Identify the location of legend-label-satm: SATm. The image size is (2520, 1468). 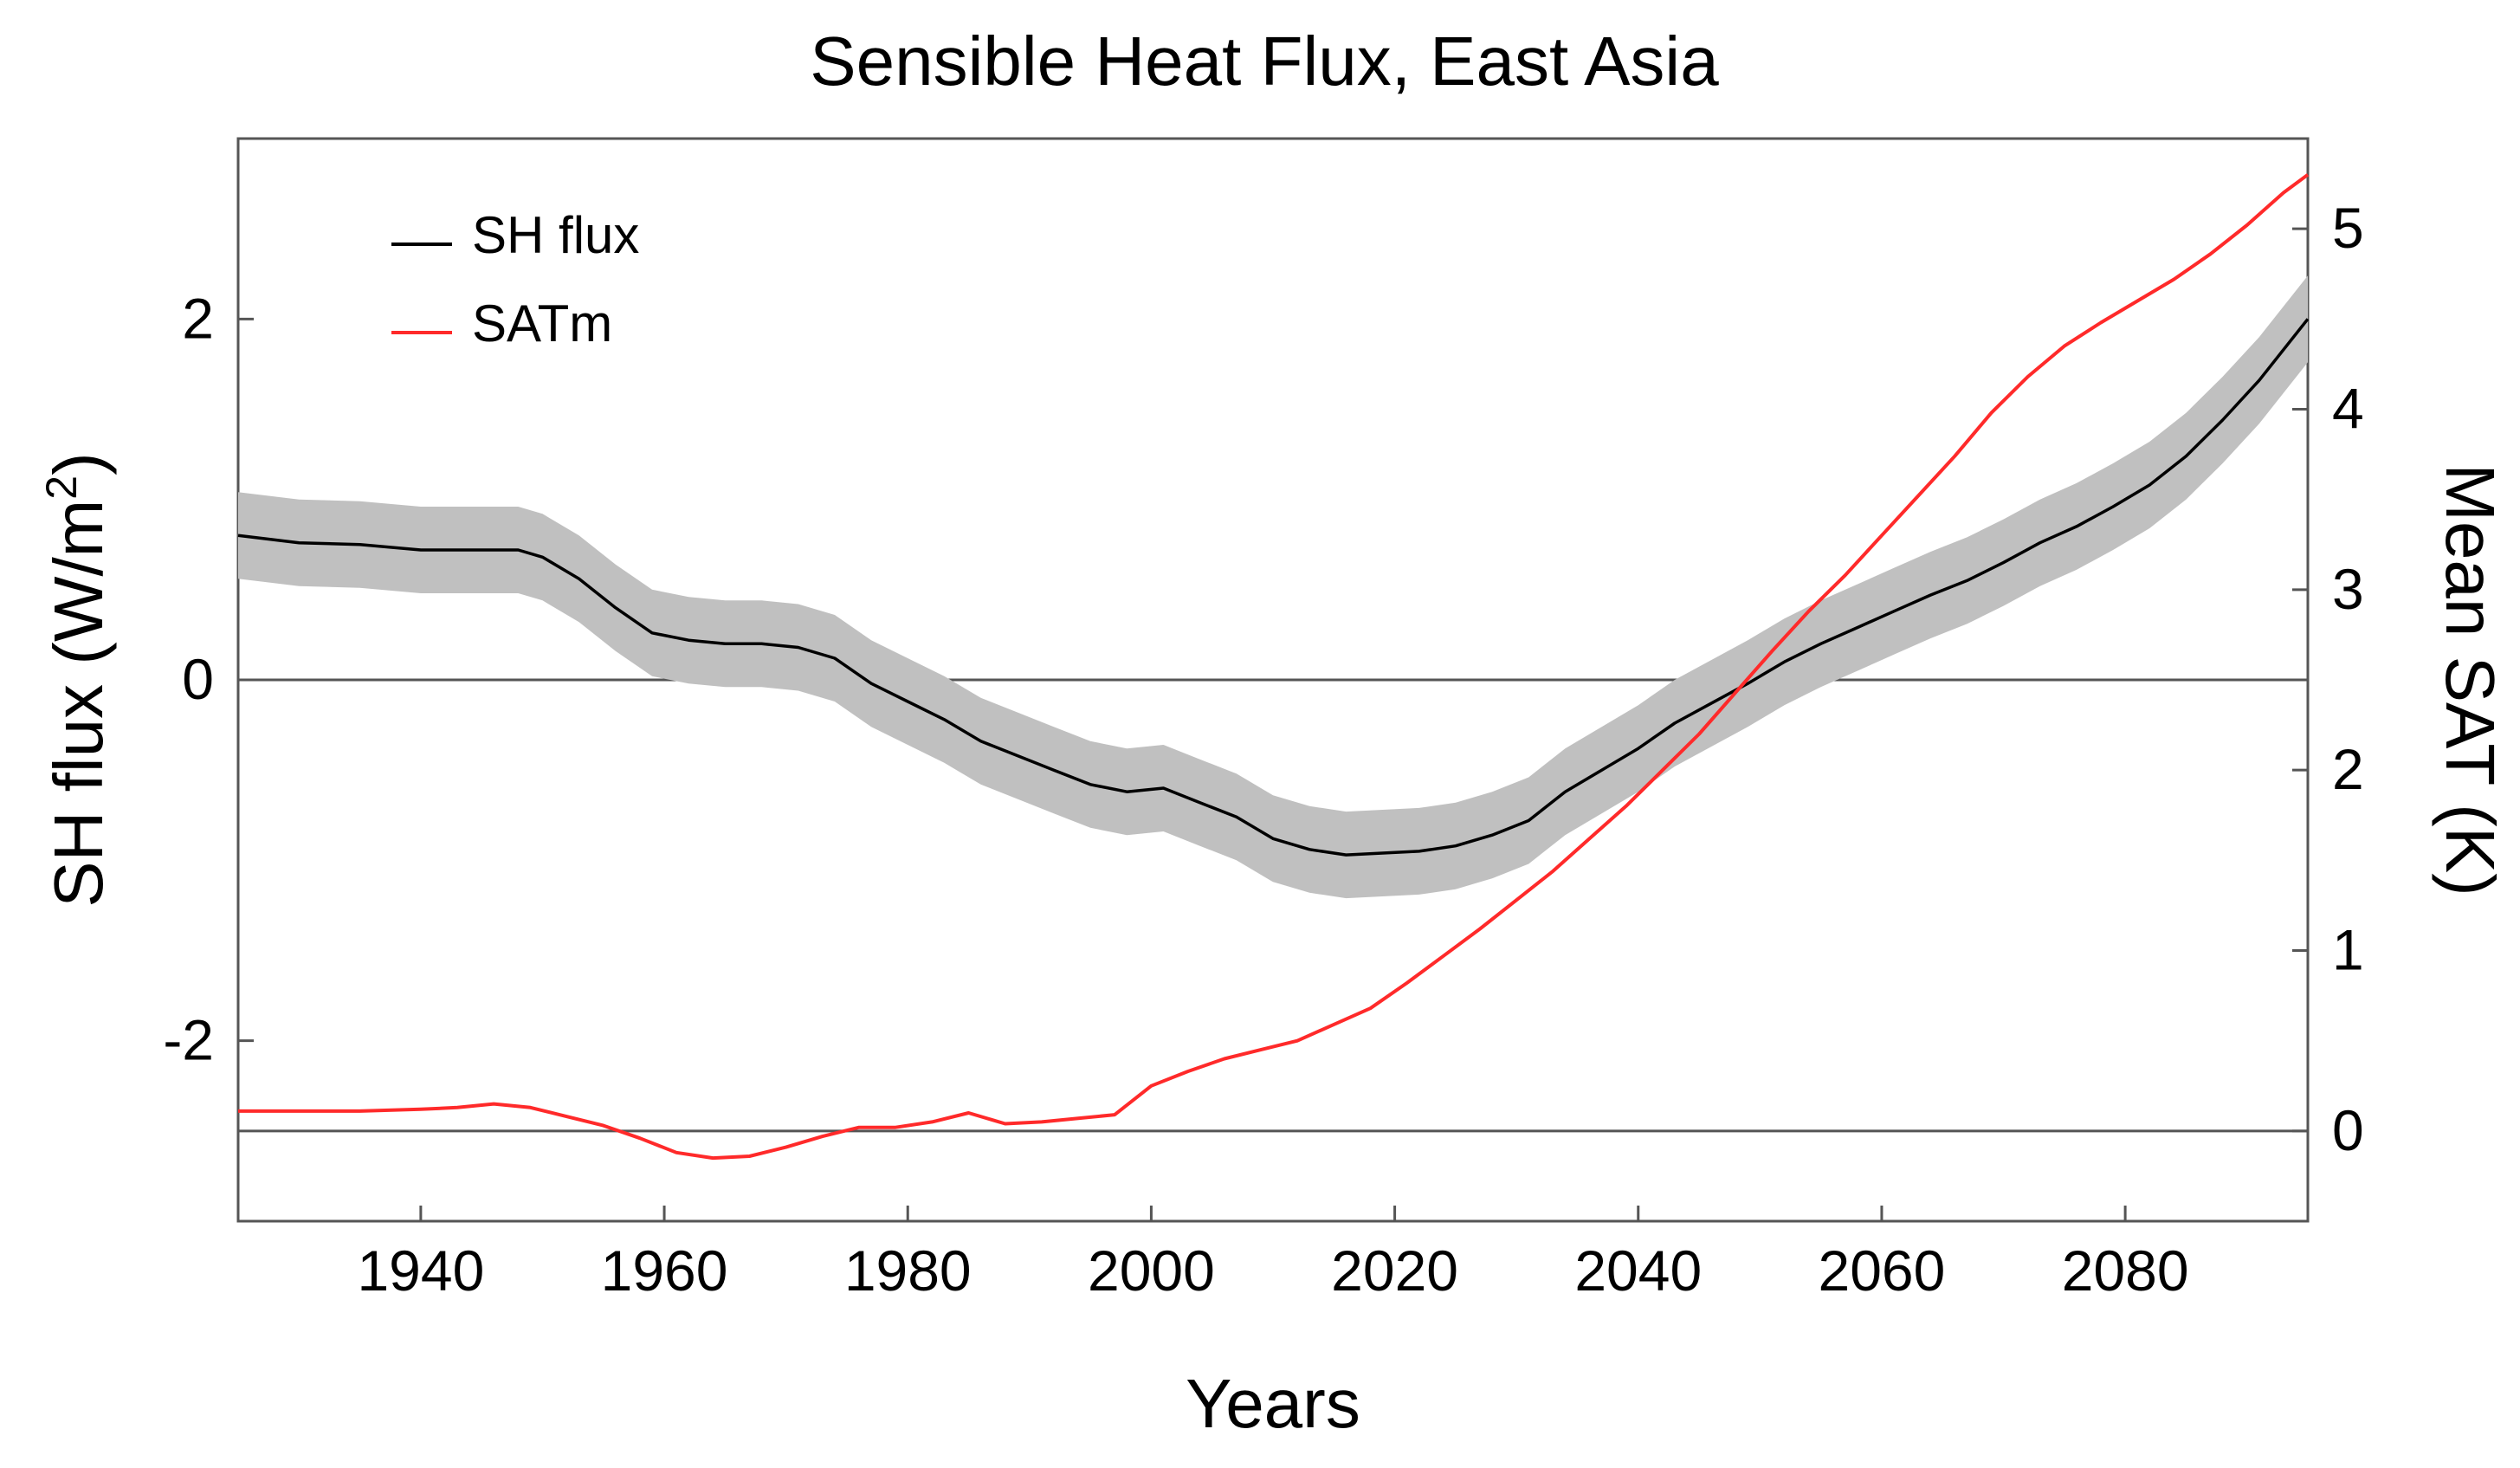
(542, 323).